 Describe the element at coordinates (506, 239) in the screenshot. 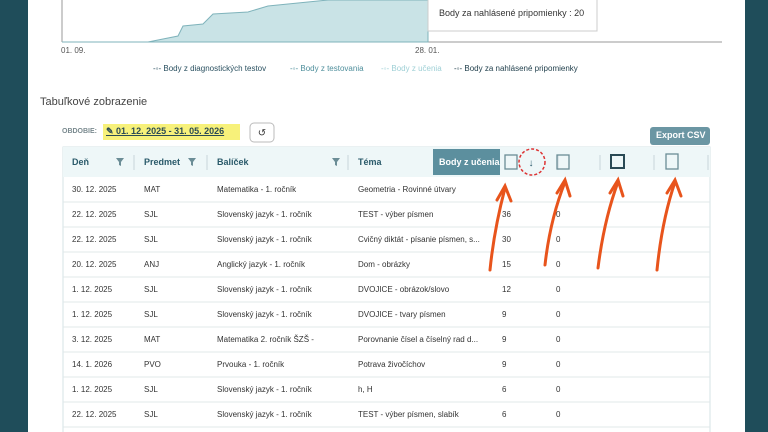

I see `table-cell: 30` at that location.